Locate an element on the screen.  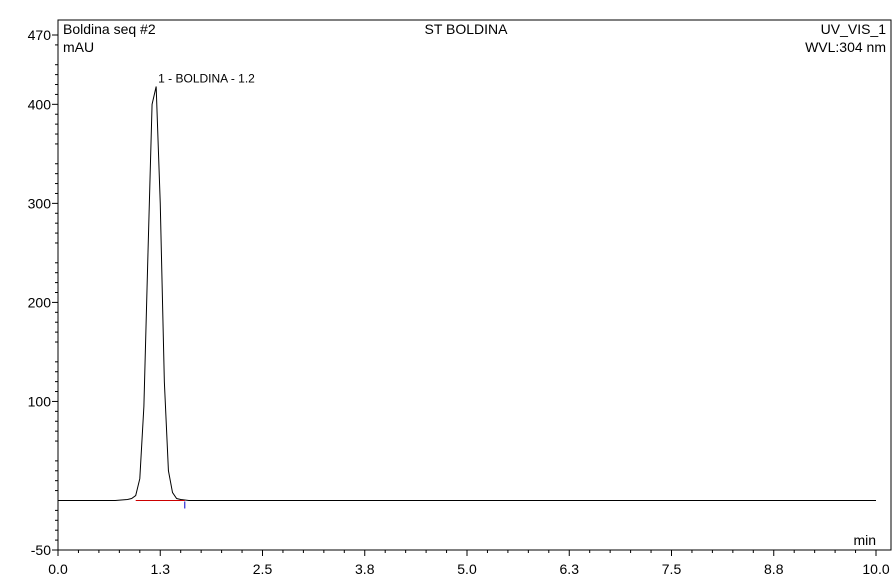
x-tick-label: 0.0 is located at coordinates (58, 569).